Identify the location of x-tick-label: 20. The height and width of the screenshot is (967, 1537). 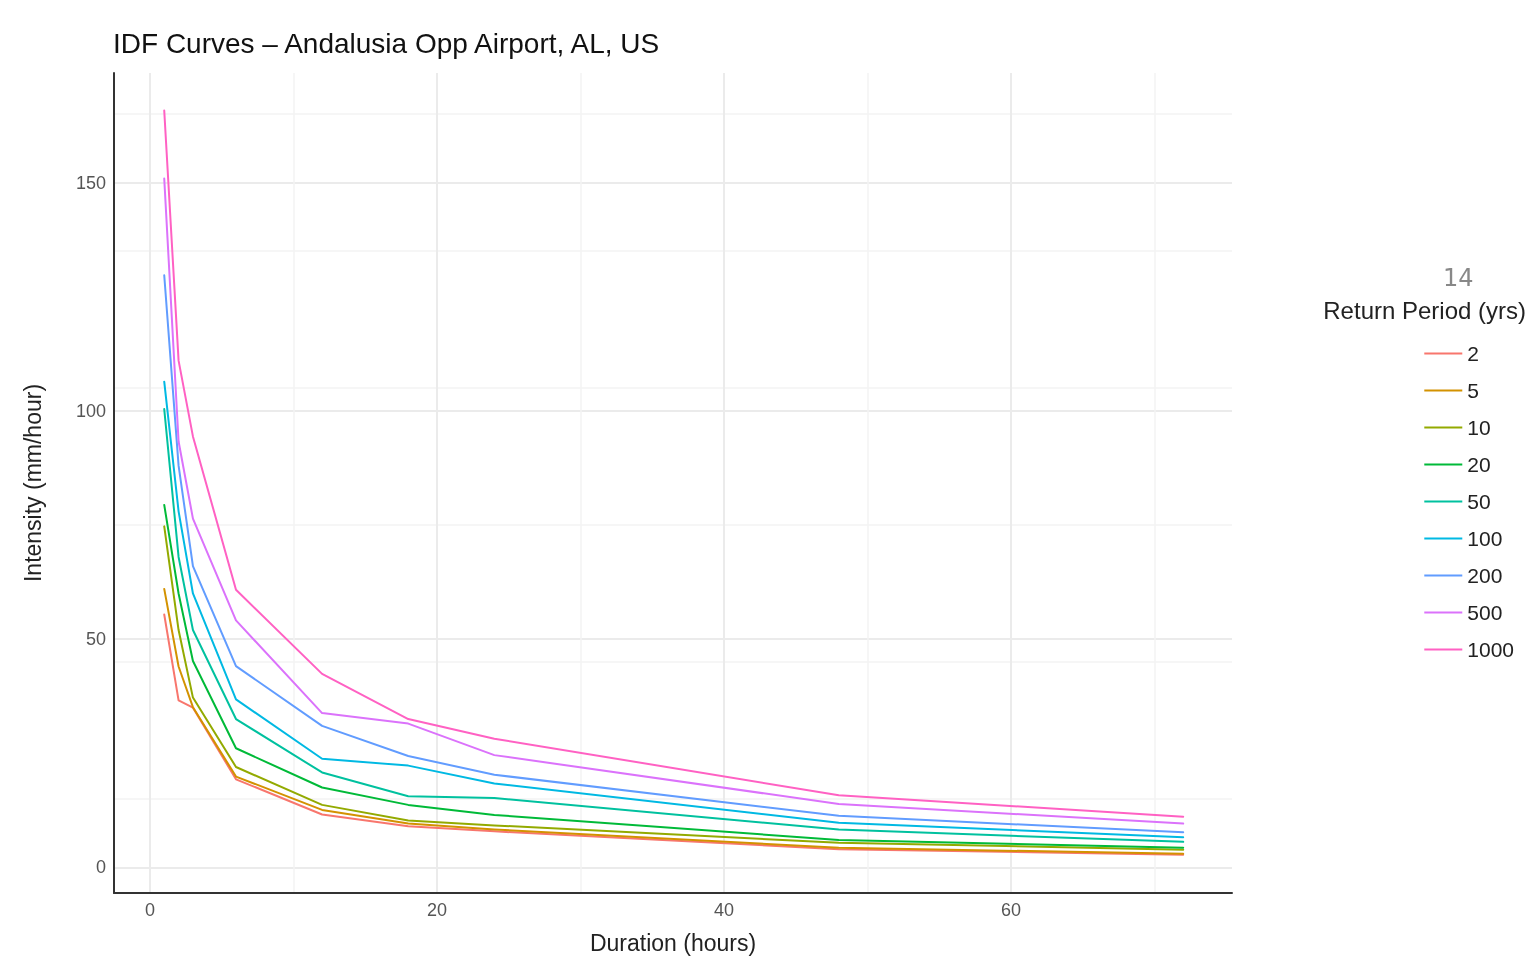
(436, 910).